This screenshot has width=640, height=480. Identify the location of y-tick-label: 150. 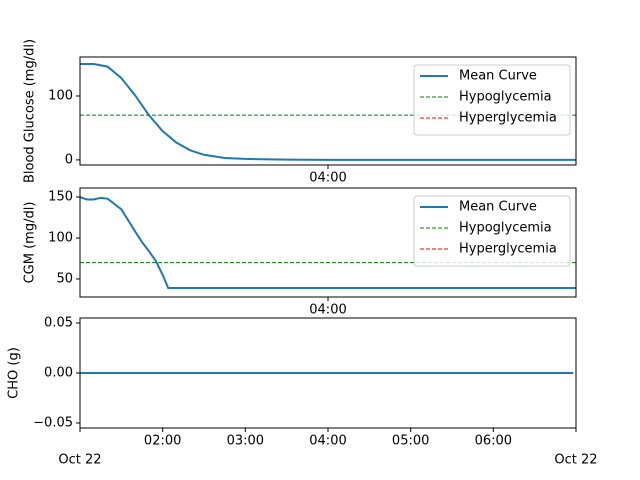
(60, 197).